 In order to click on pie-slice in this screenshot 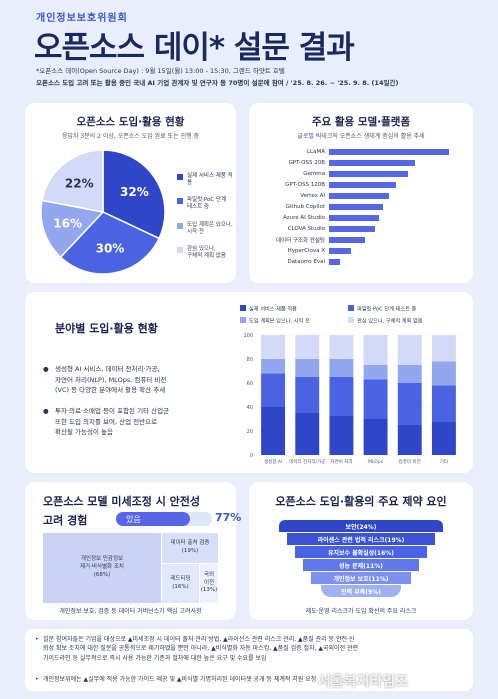, I will do `click(110, 243)`.